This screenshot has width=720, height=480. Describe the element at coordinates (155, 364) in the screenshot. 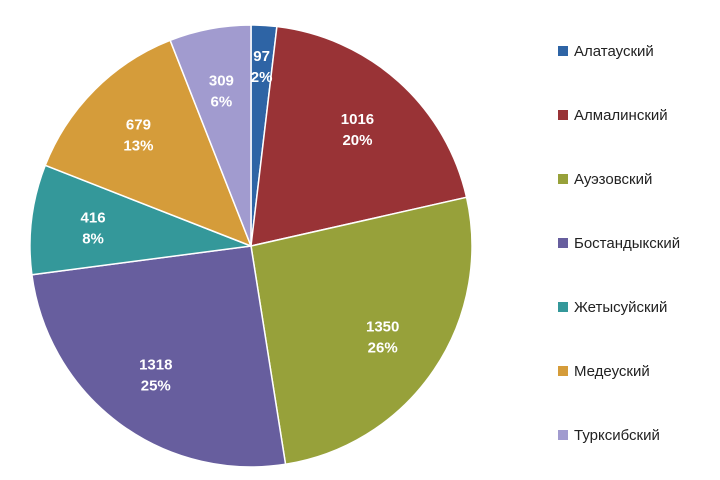

I see `slice-value-label-item-4: 1318` at that location.